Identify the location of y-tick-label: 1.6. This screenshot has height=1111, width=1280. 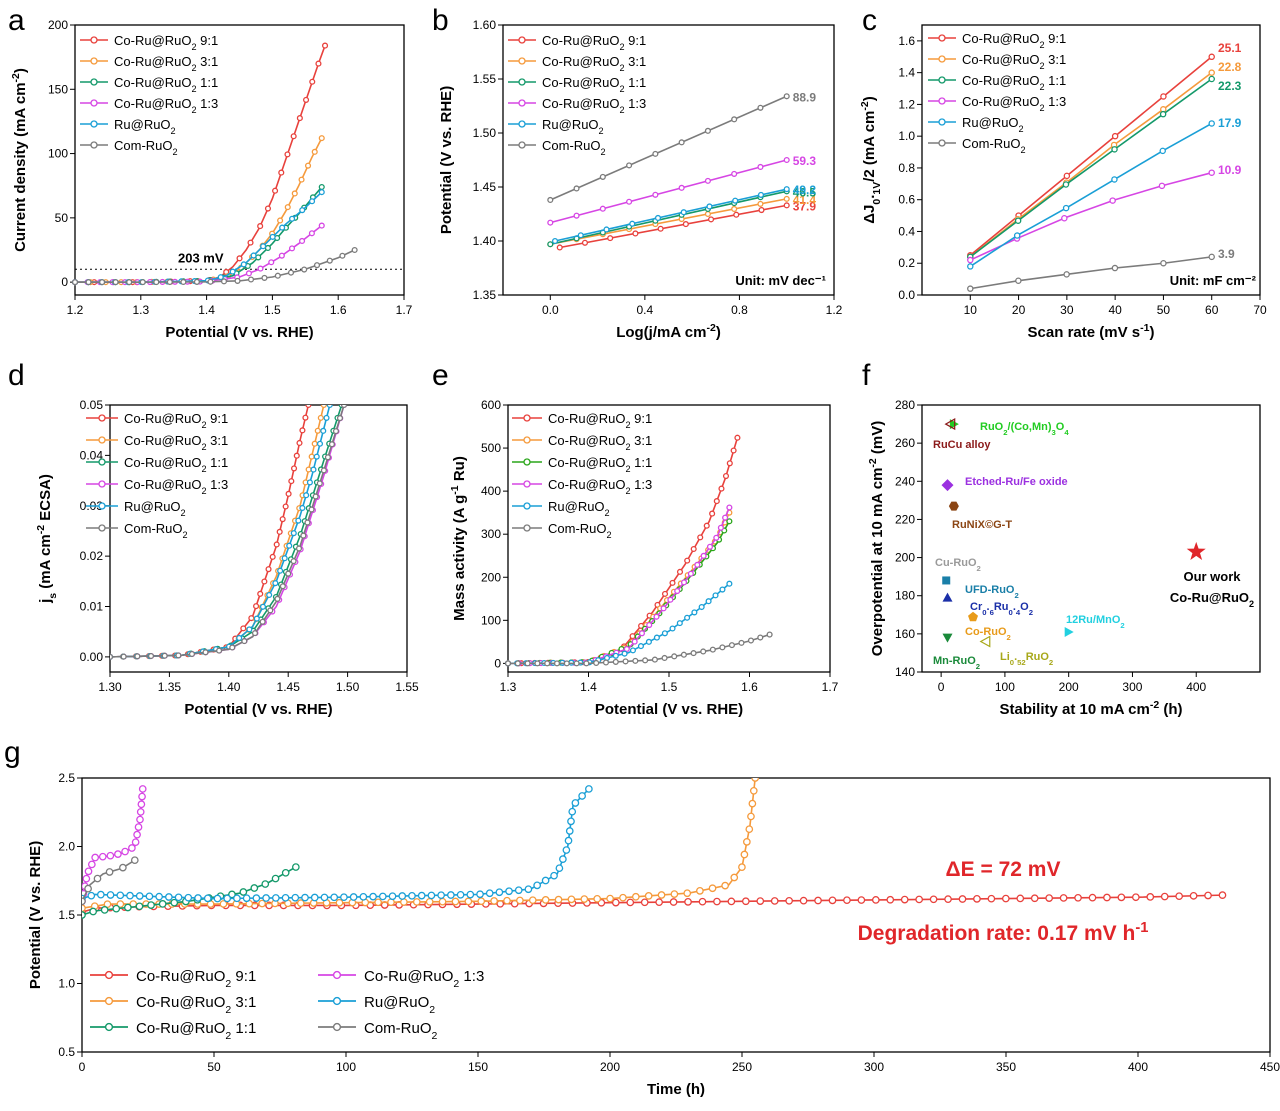
(906, 41).